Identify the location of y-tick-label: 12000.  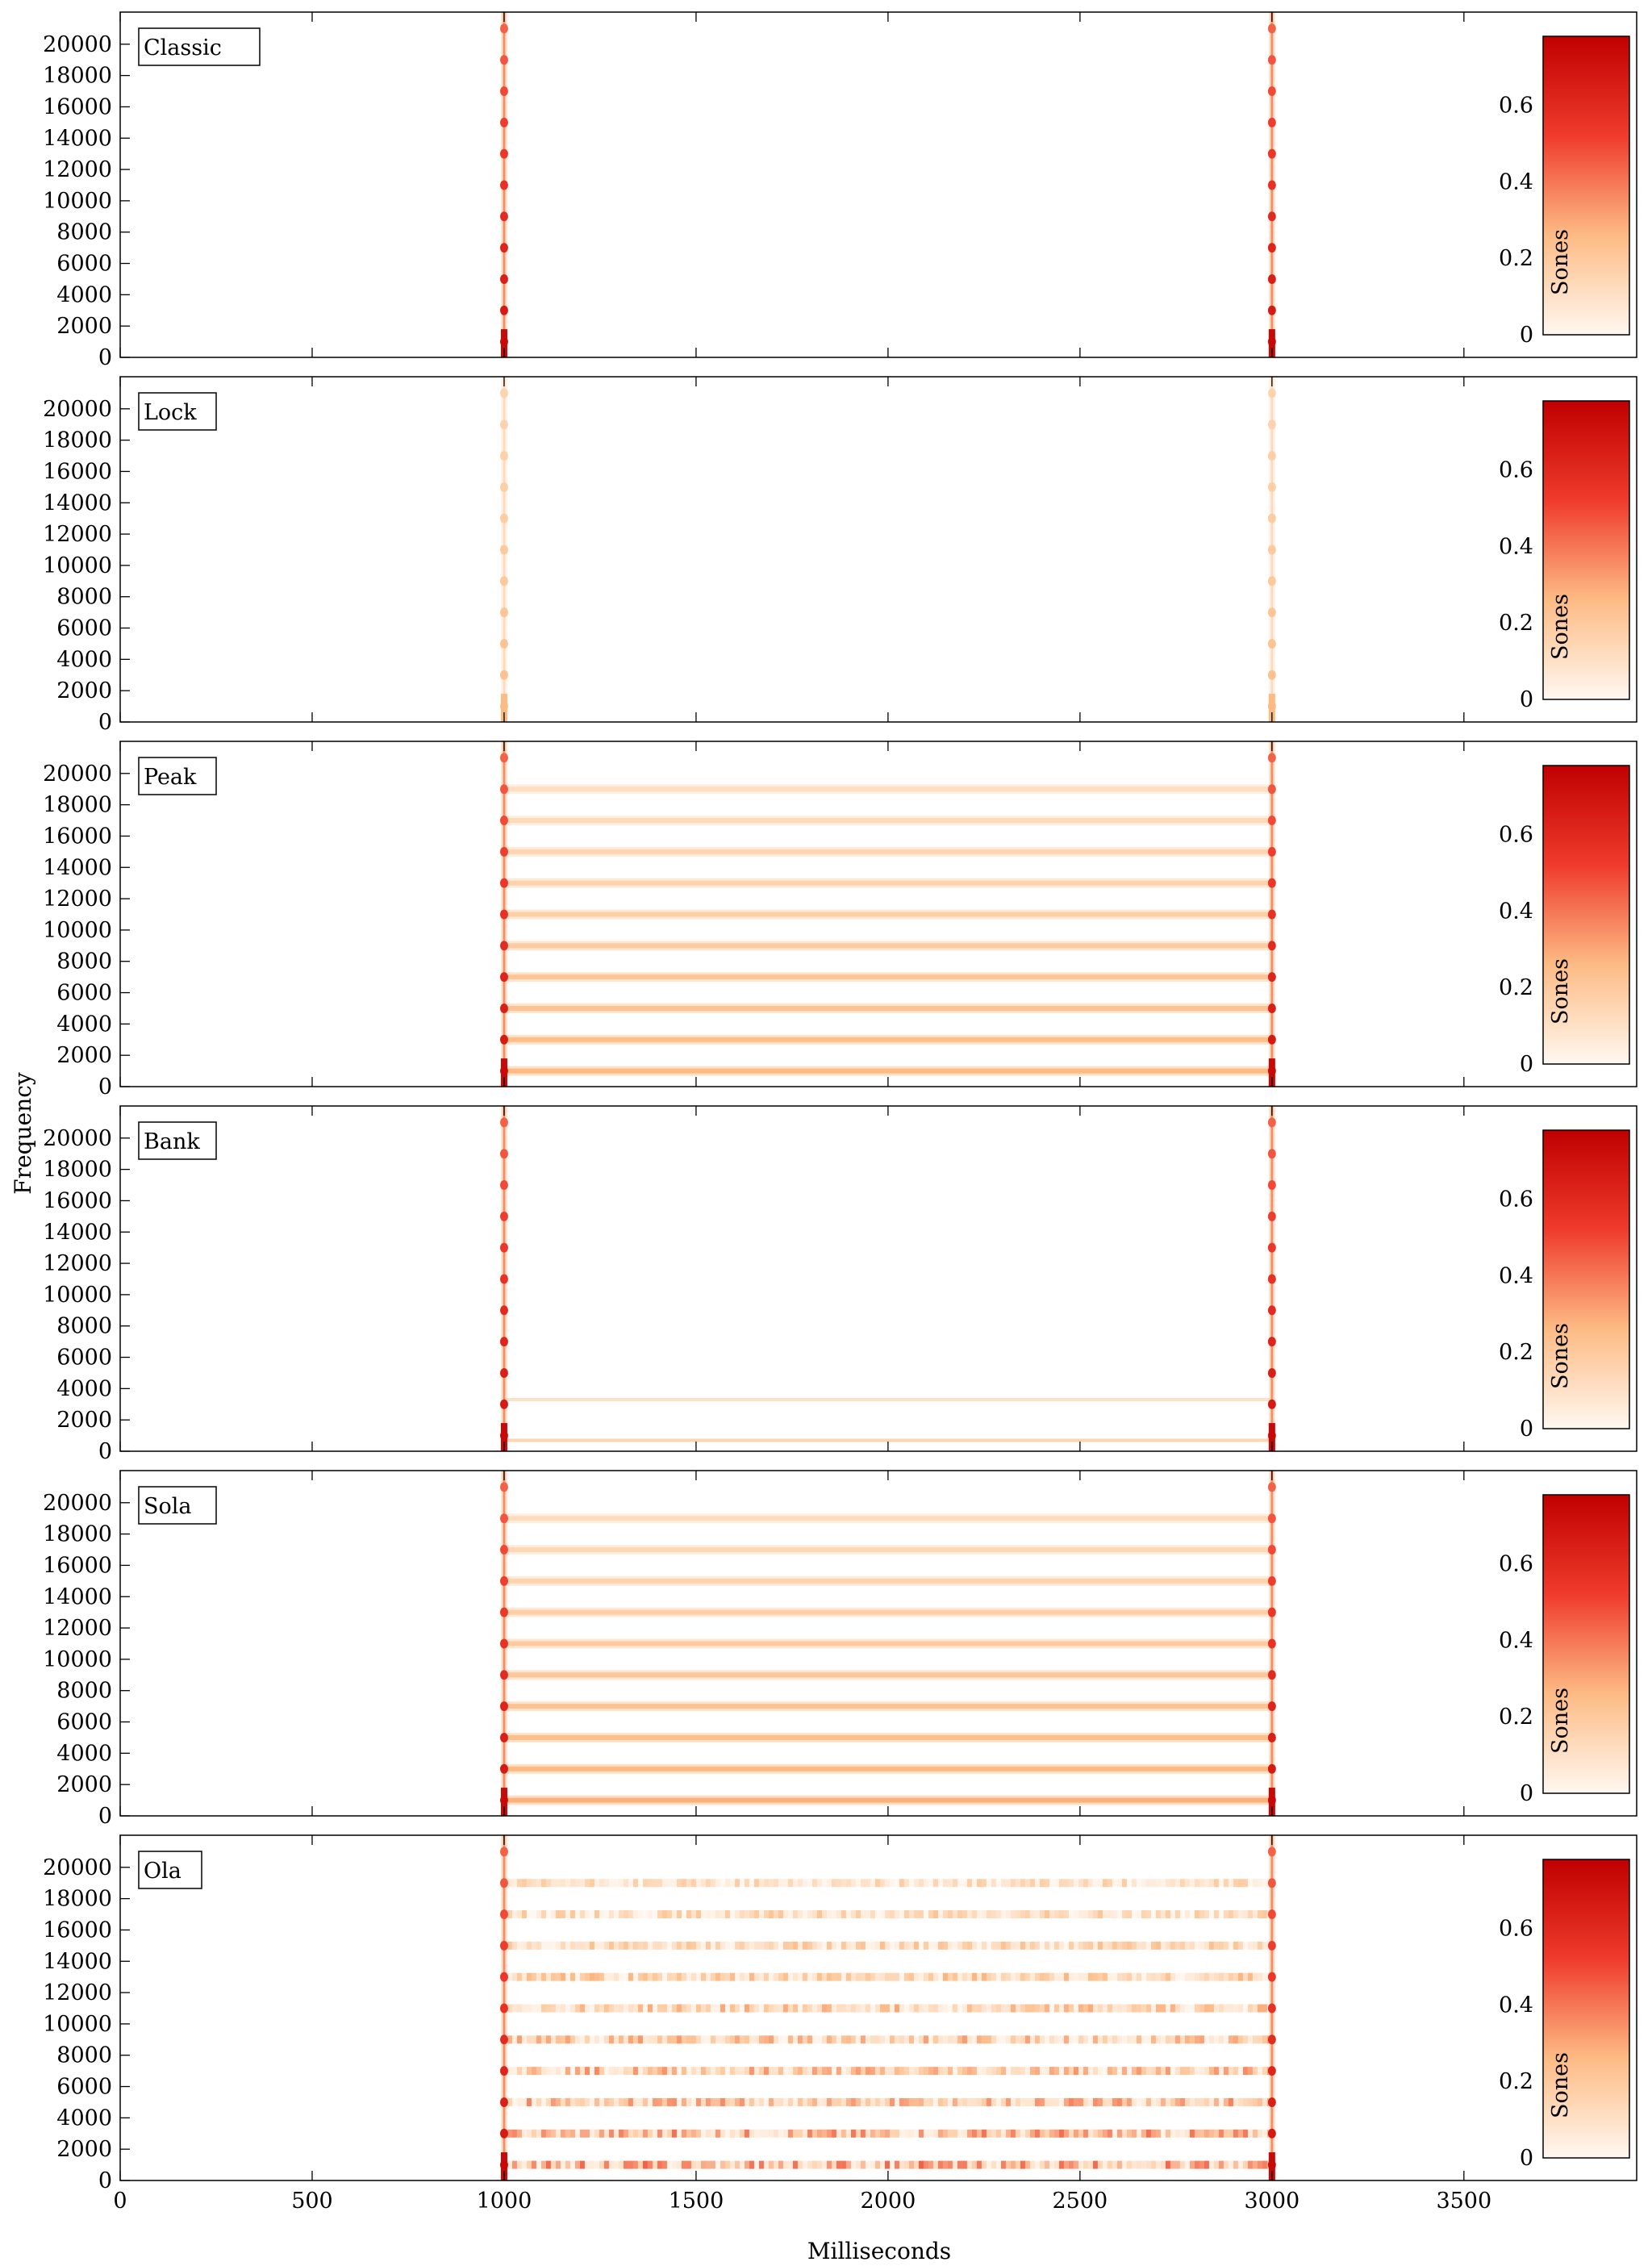
(77, 1629).